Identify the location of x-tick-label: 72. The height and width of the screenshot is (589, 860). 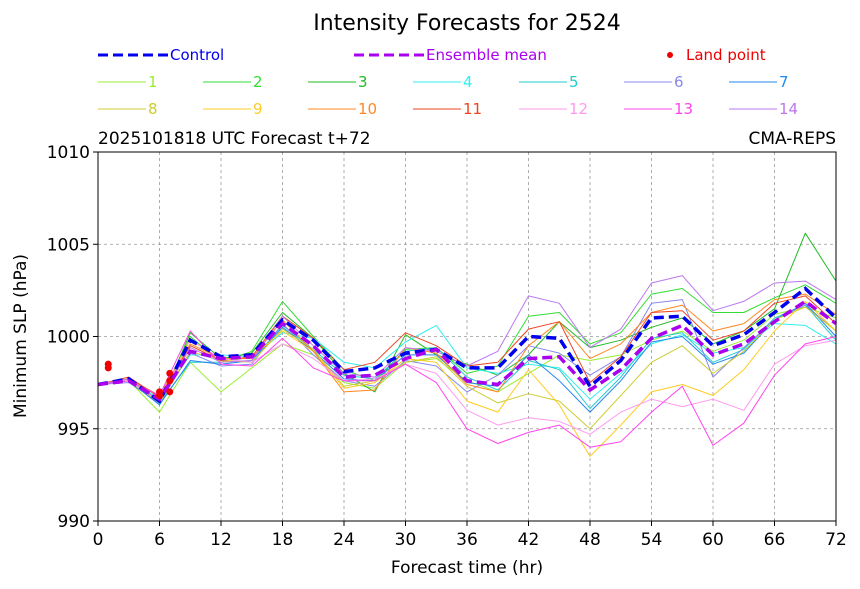
(836, 540).